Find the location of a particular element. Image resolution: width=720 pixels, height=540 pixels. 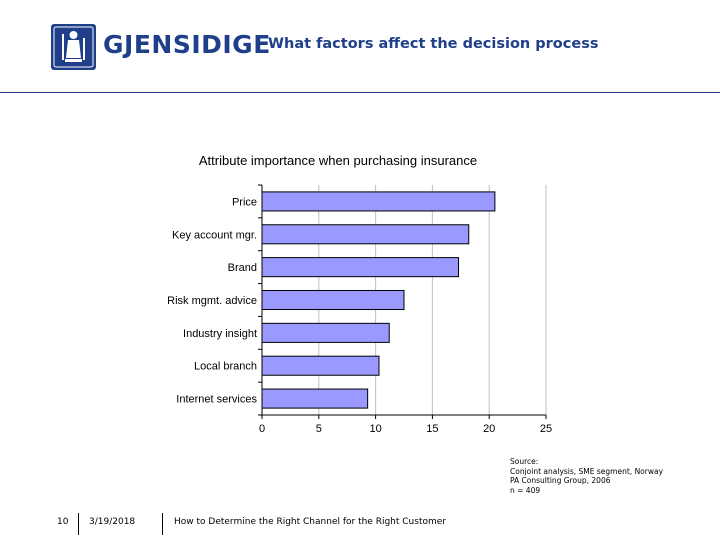

brand-wordmark: GJENSIDIGE is located at coordinates (187, 44).